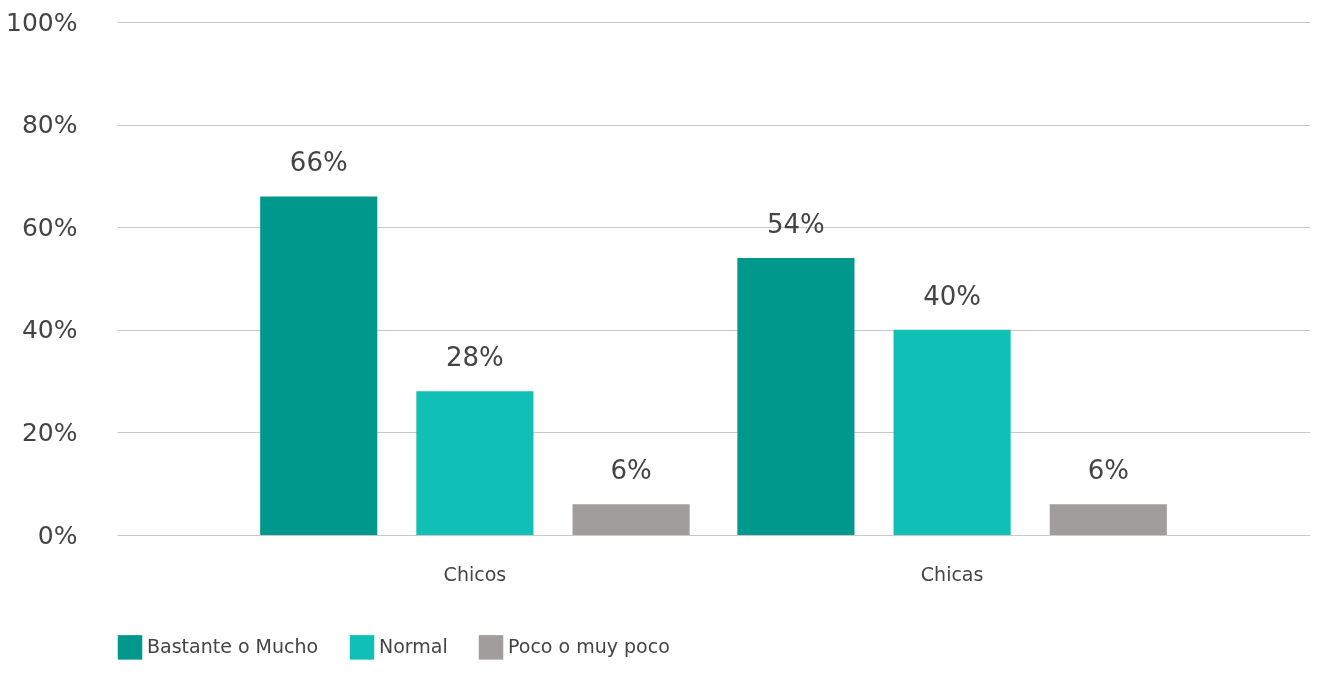 Image resolution: width=1329 pixels, height=685 pixels. Describe the element at coordinates (49, 330) in the screenshot. I see `y-tick-label: 40%` at that location.